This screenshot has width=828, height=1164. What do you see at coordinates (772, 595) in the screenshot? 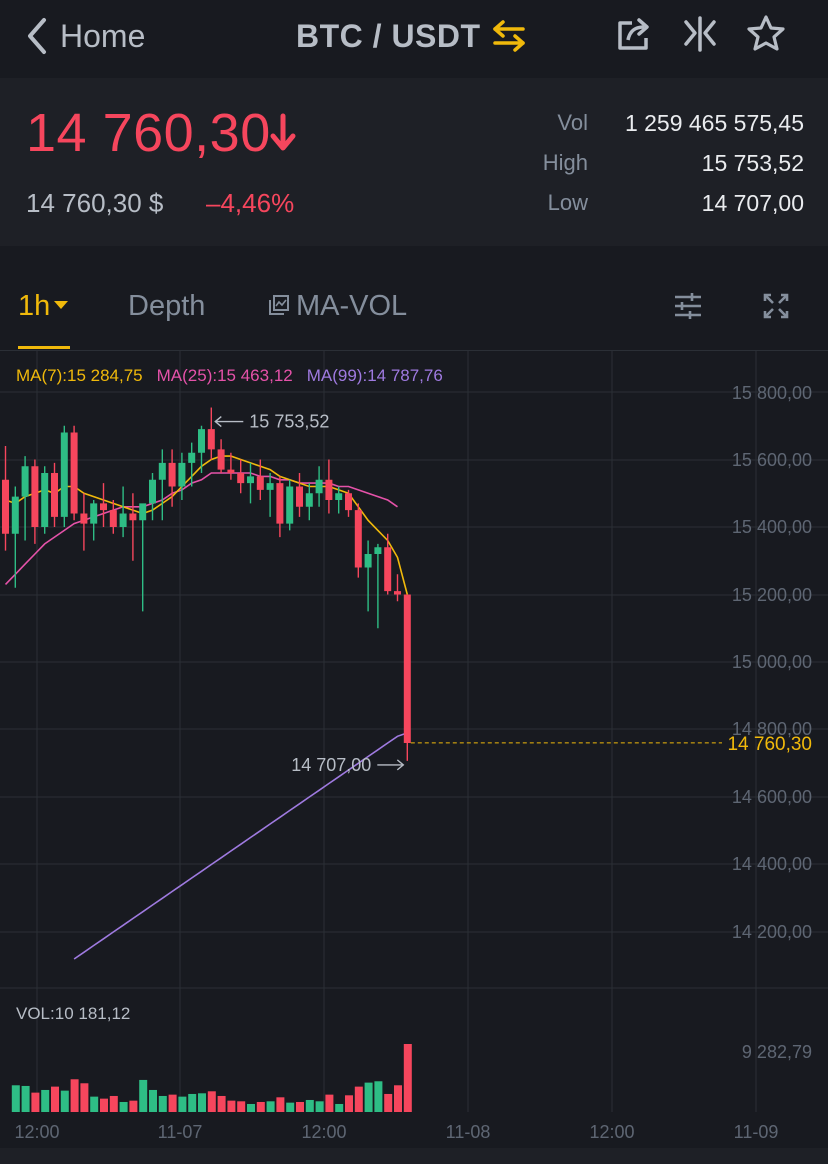
I see `y-tick-label: 15 200,00` at bounding box center [772, 595].